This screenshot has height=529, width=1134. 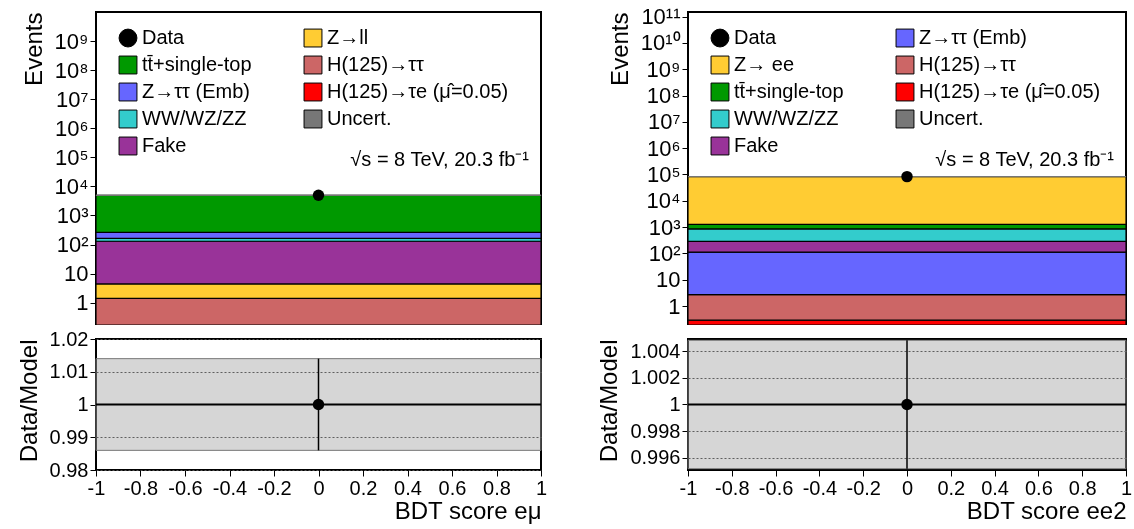 What do you see at coordinates (764, 64) in the screenshot?
I see `legend-label: Z→ ee` at bounding box center [764, 64].